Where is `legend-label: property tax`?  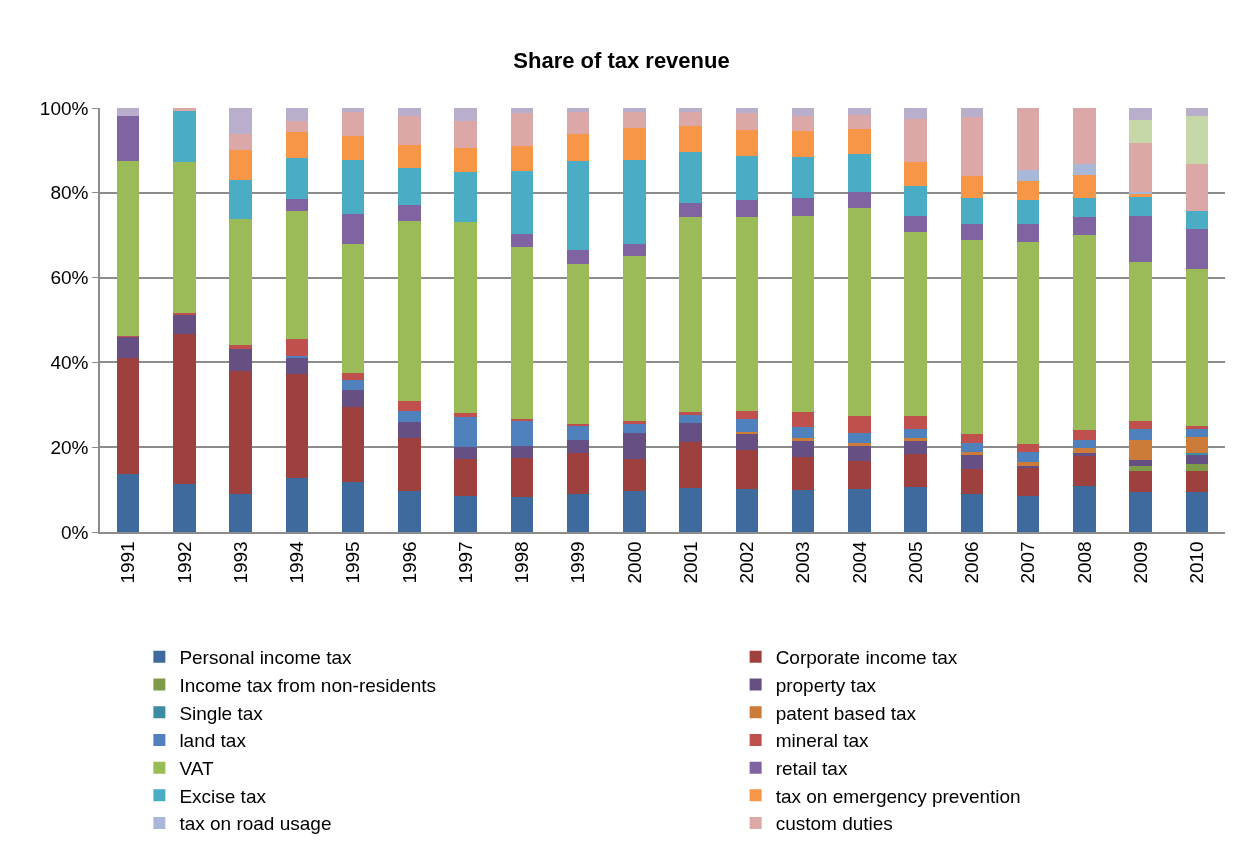 legend-label: property tax is located at coordinates (826, 685).